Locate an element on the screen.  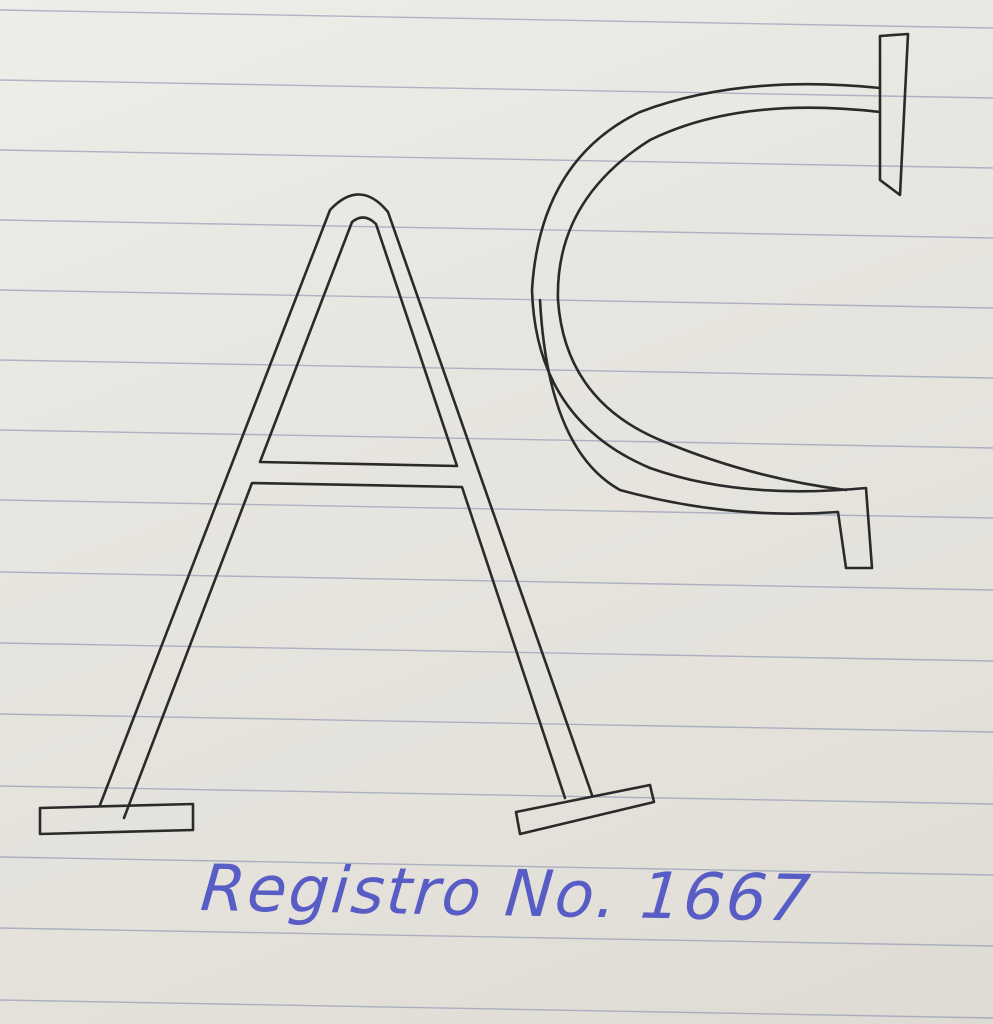
letter-a-inner-left is located at coordinates (344, 650).